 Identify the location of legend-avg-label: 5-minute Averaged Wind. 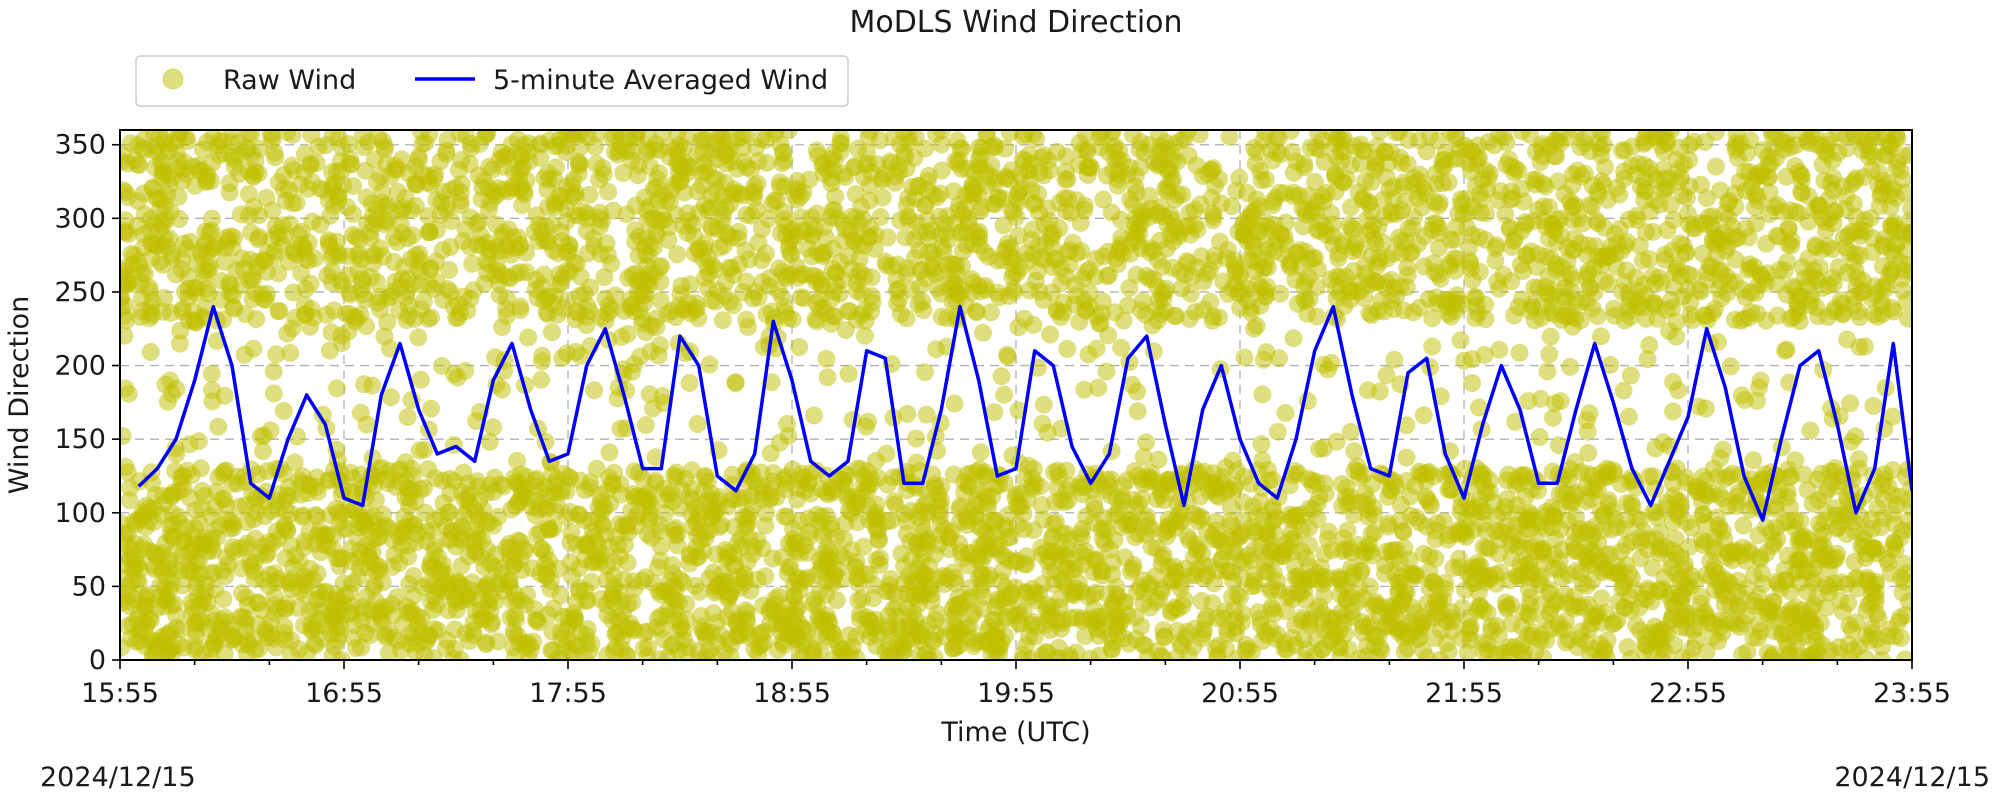
(660, 80).